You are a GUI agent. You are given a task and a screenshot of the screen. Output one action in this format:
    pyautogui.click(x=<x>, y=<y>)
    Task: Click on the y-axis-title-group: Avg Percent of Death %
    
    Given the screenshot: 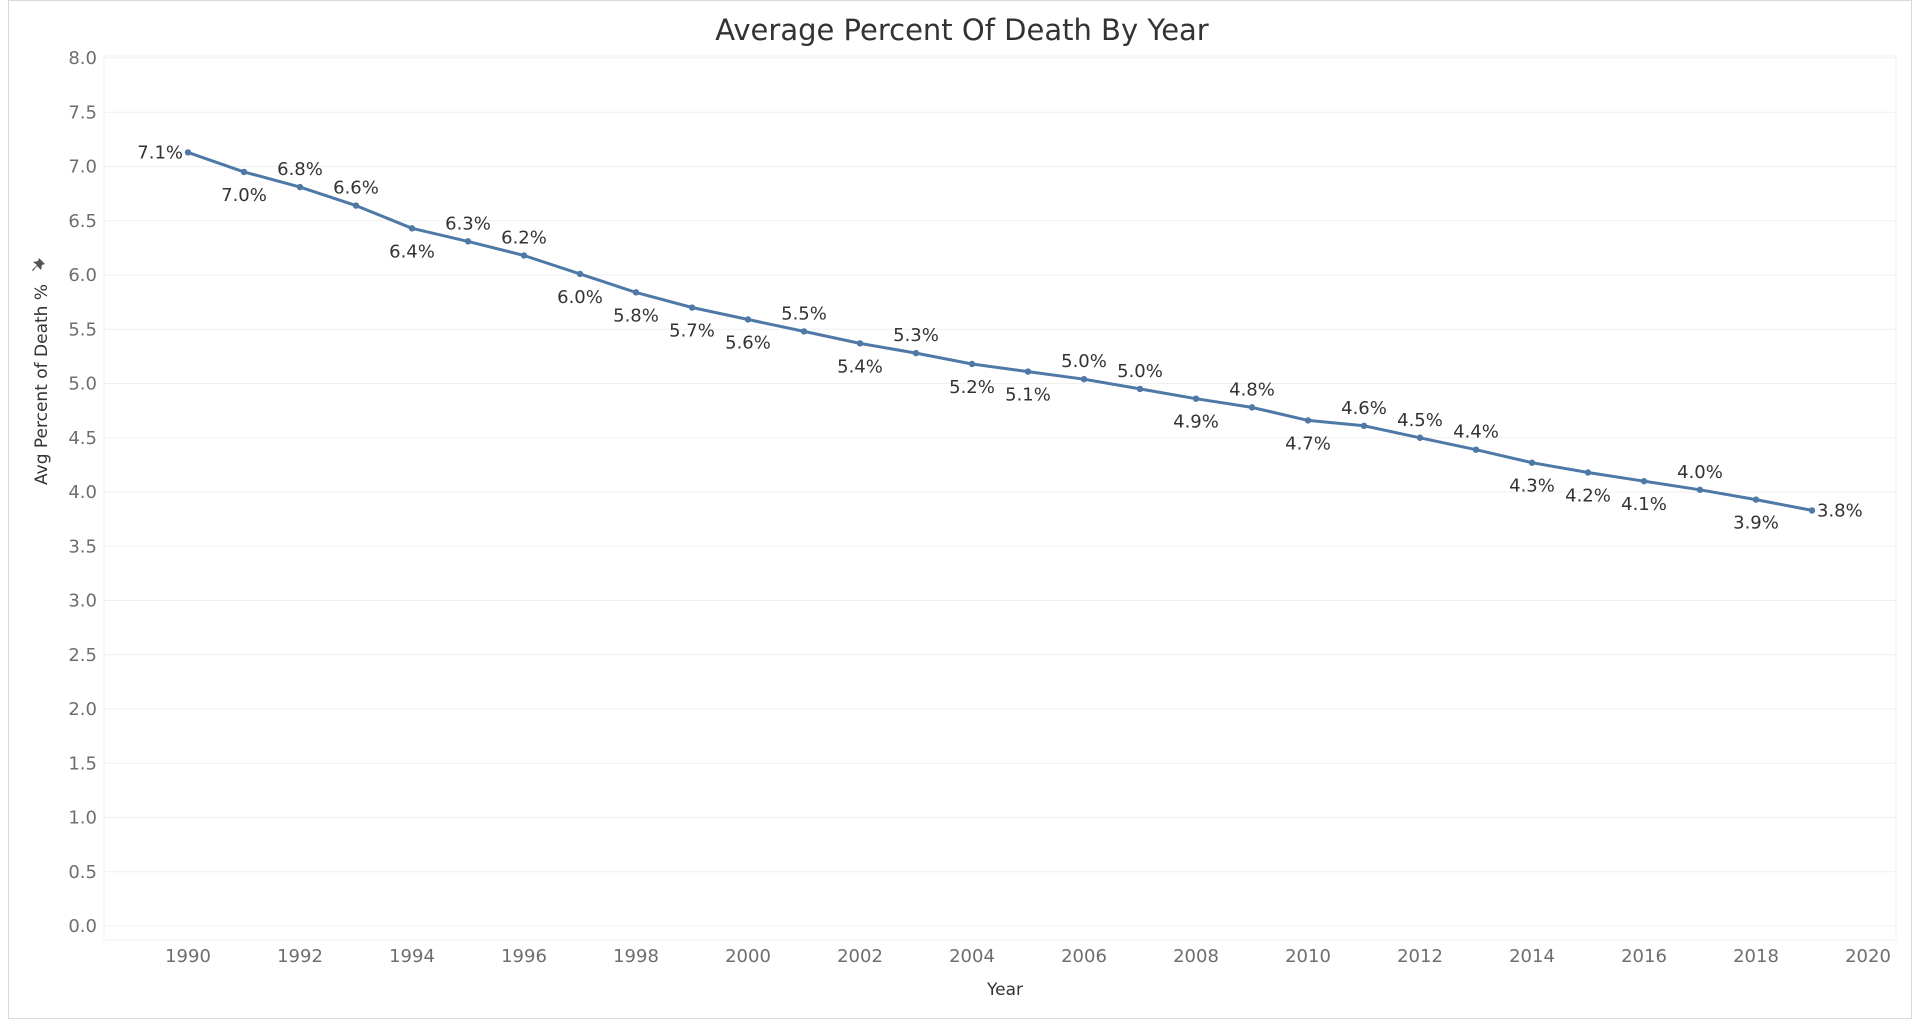 What is the action you would take?
    pyautogui.click(x=42, y=371)
    